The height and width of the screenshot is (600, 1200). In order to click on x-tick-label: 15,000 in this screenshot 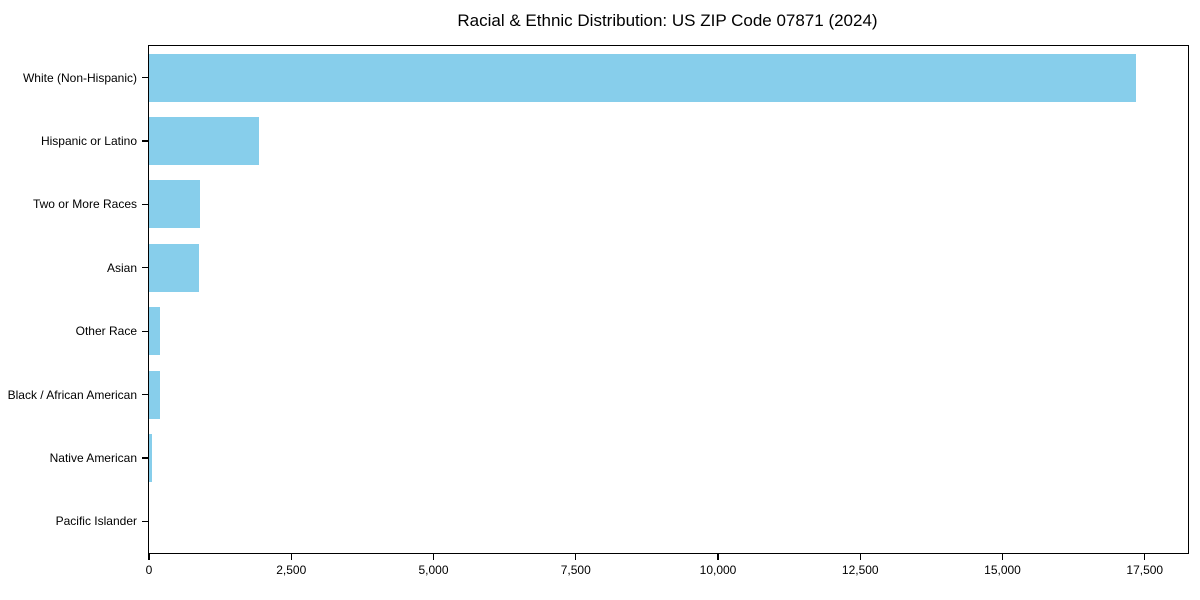, I will do `click(1002, 570)`.